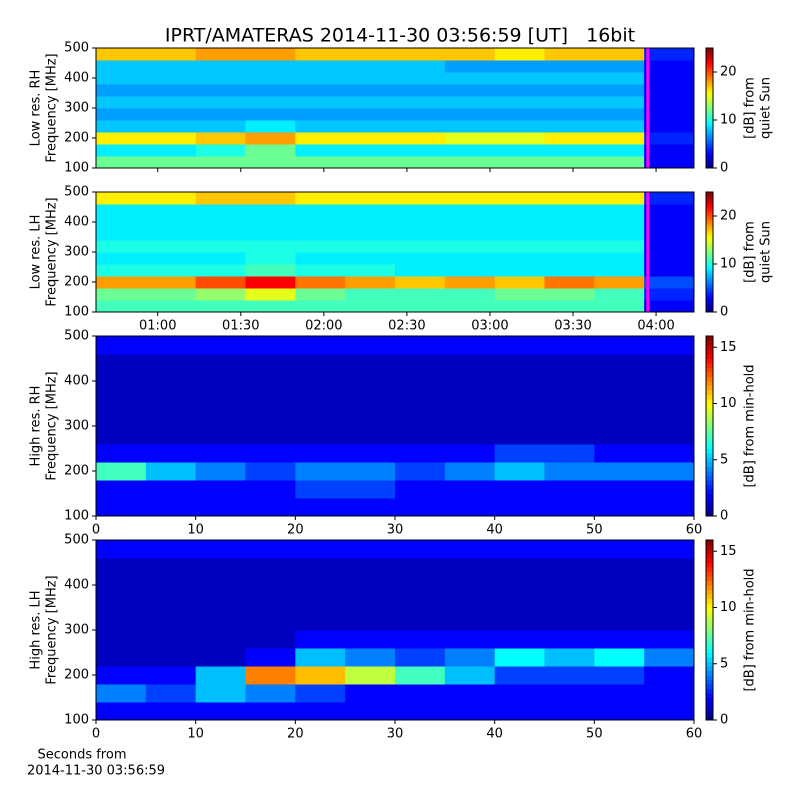 This screenshot has height=800, width=800. Describe the element at coordinates (76, 381) in the screenshot. I see `y-tick-label: 400` at that location.